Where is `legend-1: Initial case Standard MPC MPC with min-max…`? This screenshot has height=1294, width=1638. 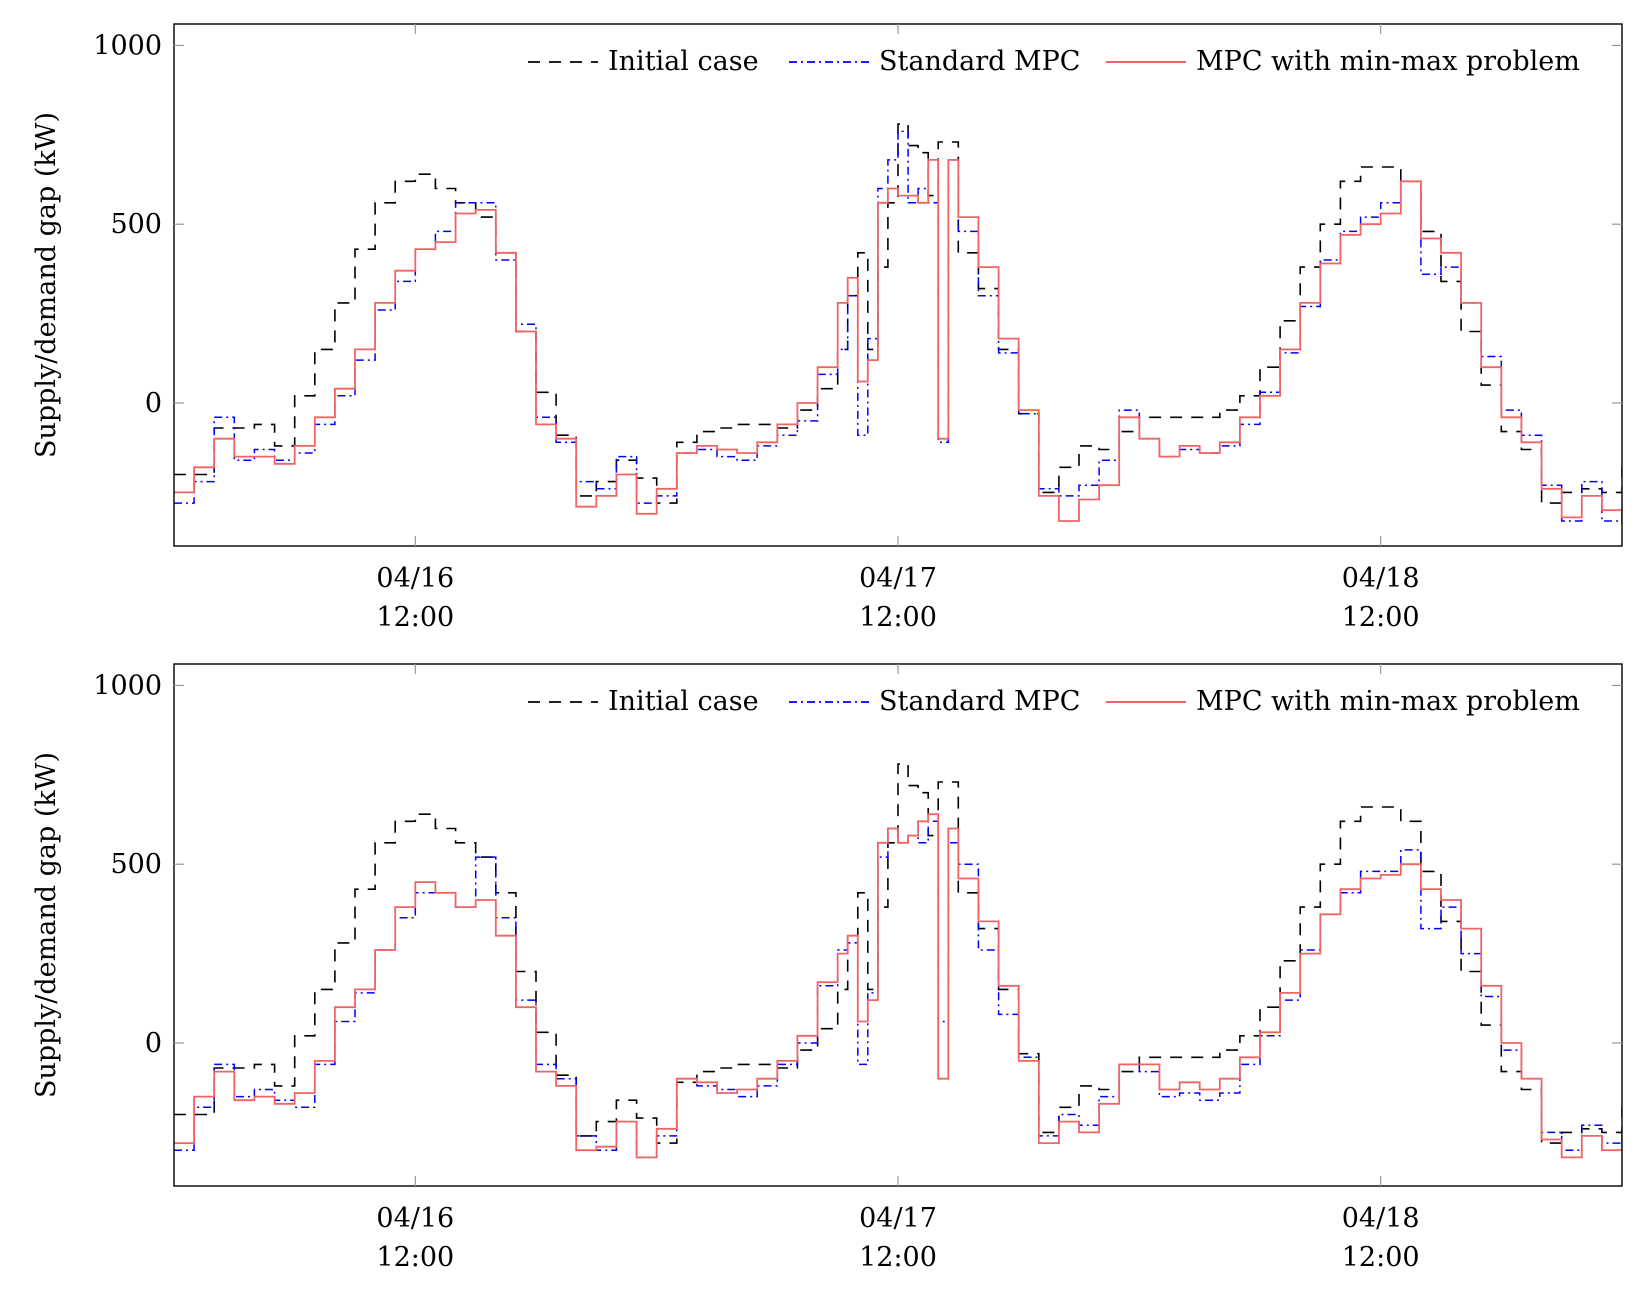
legend-1: Initial case Standard MPC MPC with min-max… is located at coordinates (1054, 61).